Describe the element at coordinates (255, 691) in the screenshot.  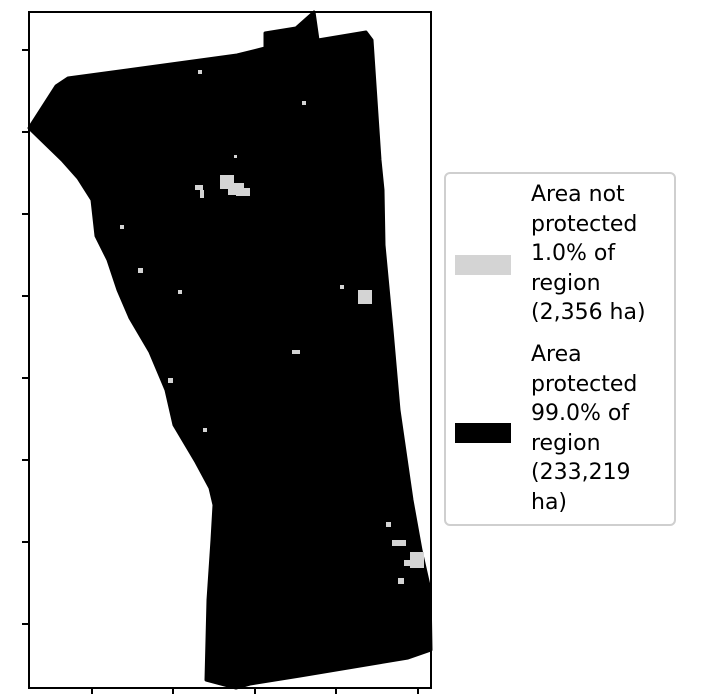
I see `x-axis-ticks` at that location.